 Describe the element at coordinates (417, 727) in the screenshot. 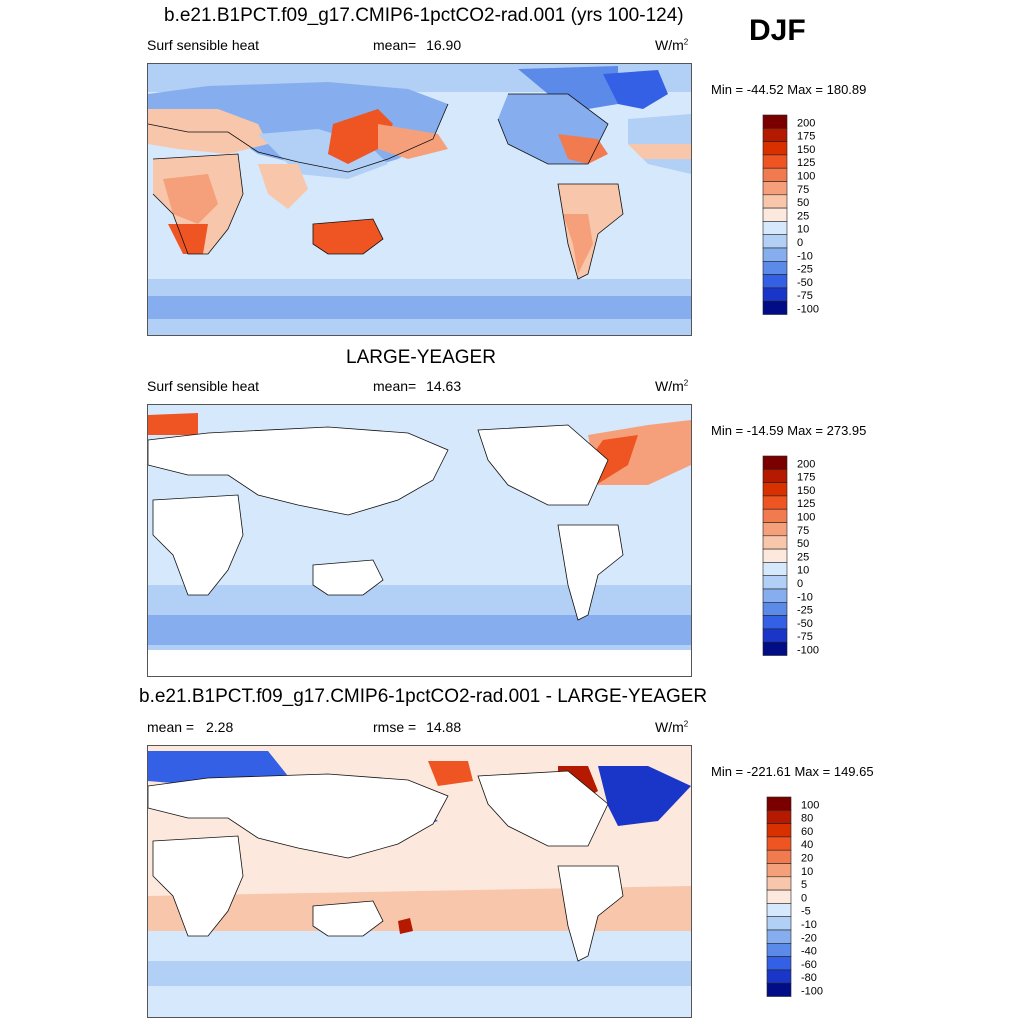

I see `panel3-rmse: rmse = 14.88` at that location.